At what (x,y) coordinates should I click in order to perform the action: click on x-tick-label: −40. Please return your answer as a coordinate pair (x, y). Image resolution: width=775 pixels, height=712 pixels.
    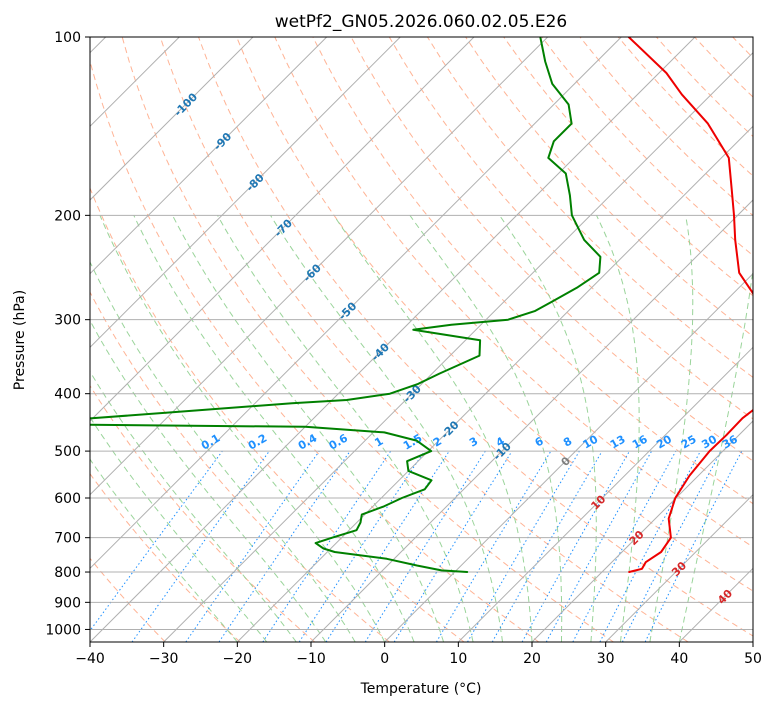
    Looking at the image, I should click on (90, 659).